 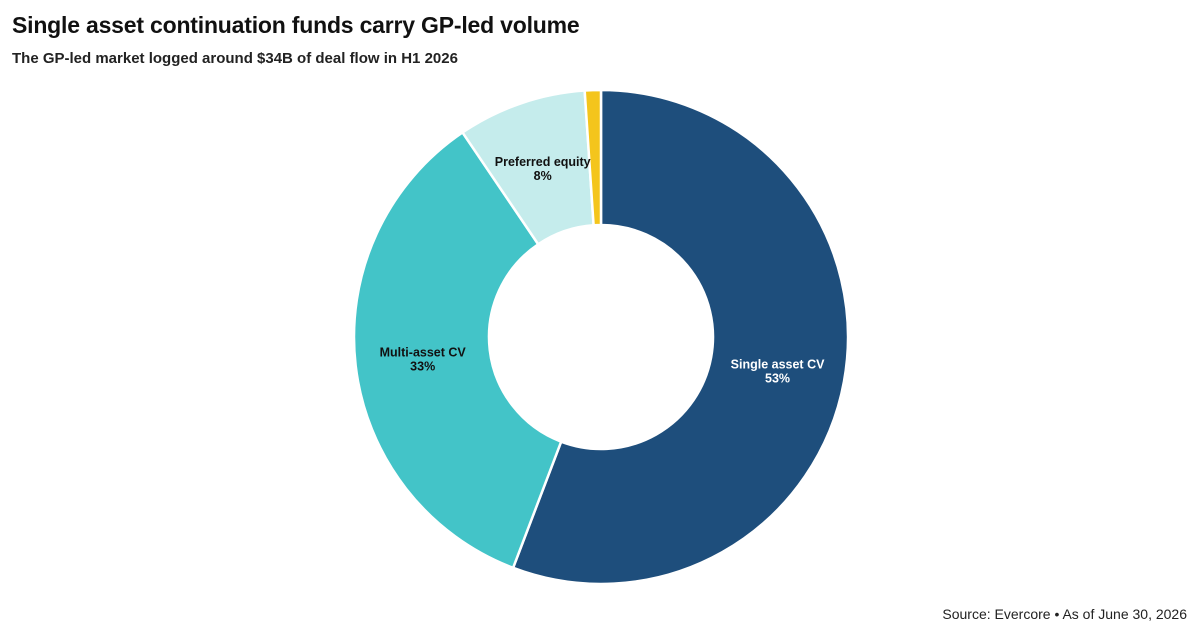 I want to click on slice-multi-asset-cv, so click(x=457, y=350).